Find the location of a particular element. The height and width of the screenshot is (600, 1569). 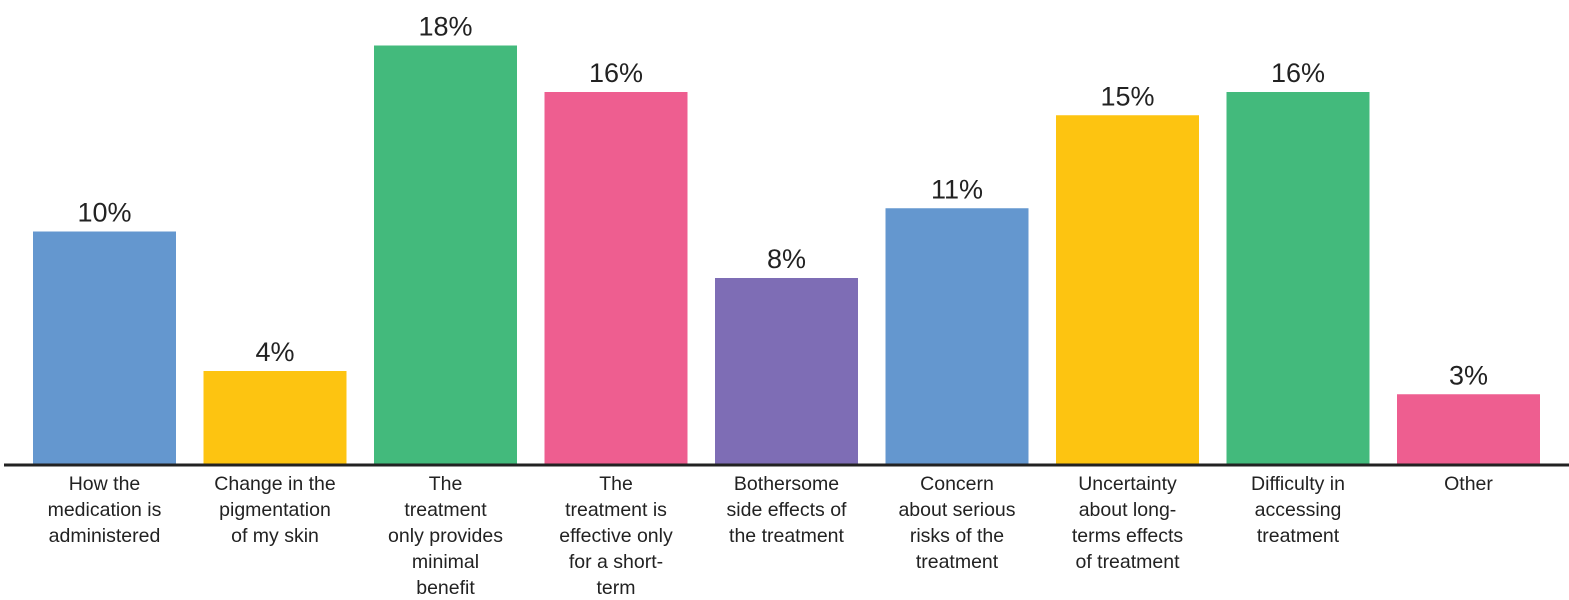

value-label-4: 16% is located at coordinates (616, 73).